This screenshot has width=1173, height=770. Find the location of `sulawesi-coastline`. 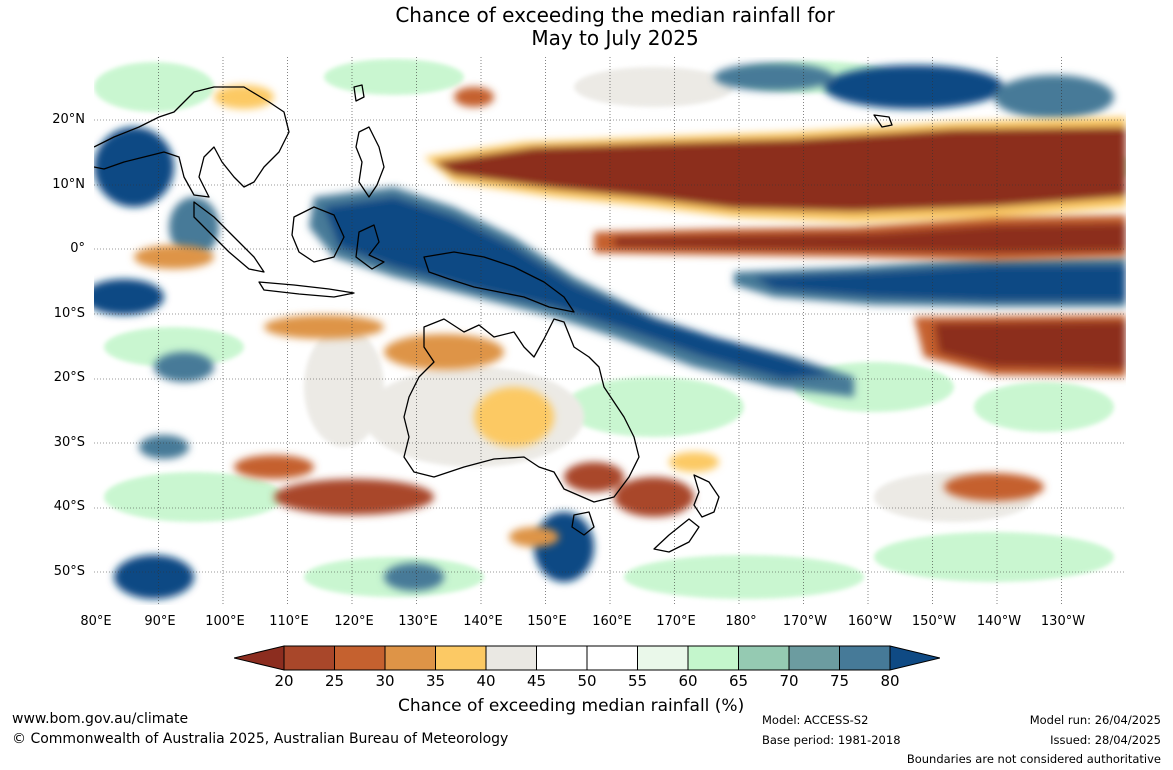

sulawesi-coastline is located at coordinates (370, 247).